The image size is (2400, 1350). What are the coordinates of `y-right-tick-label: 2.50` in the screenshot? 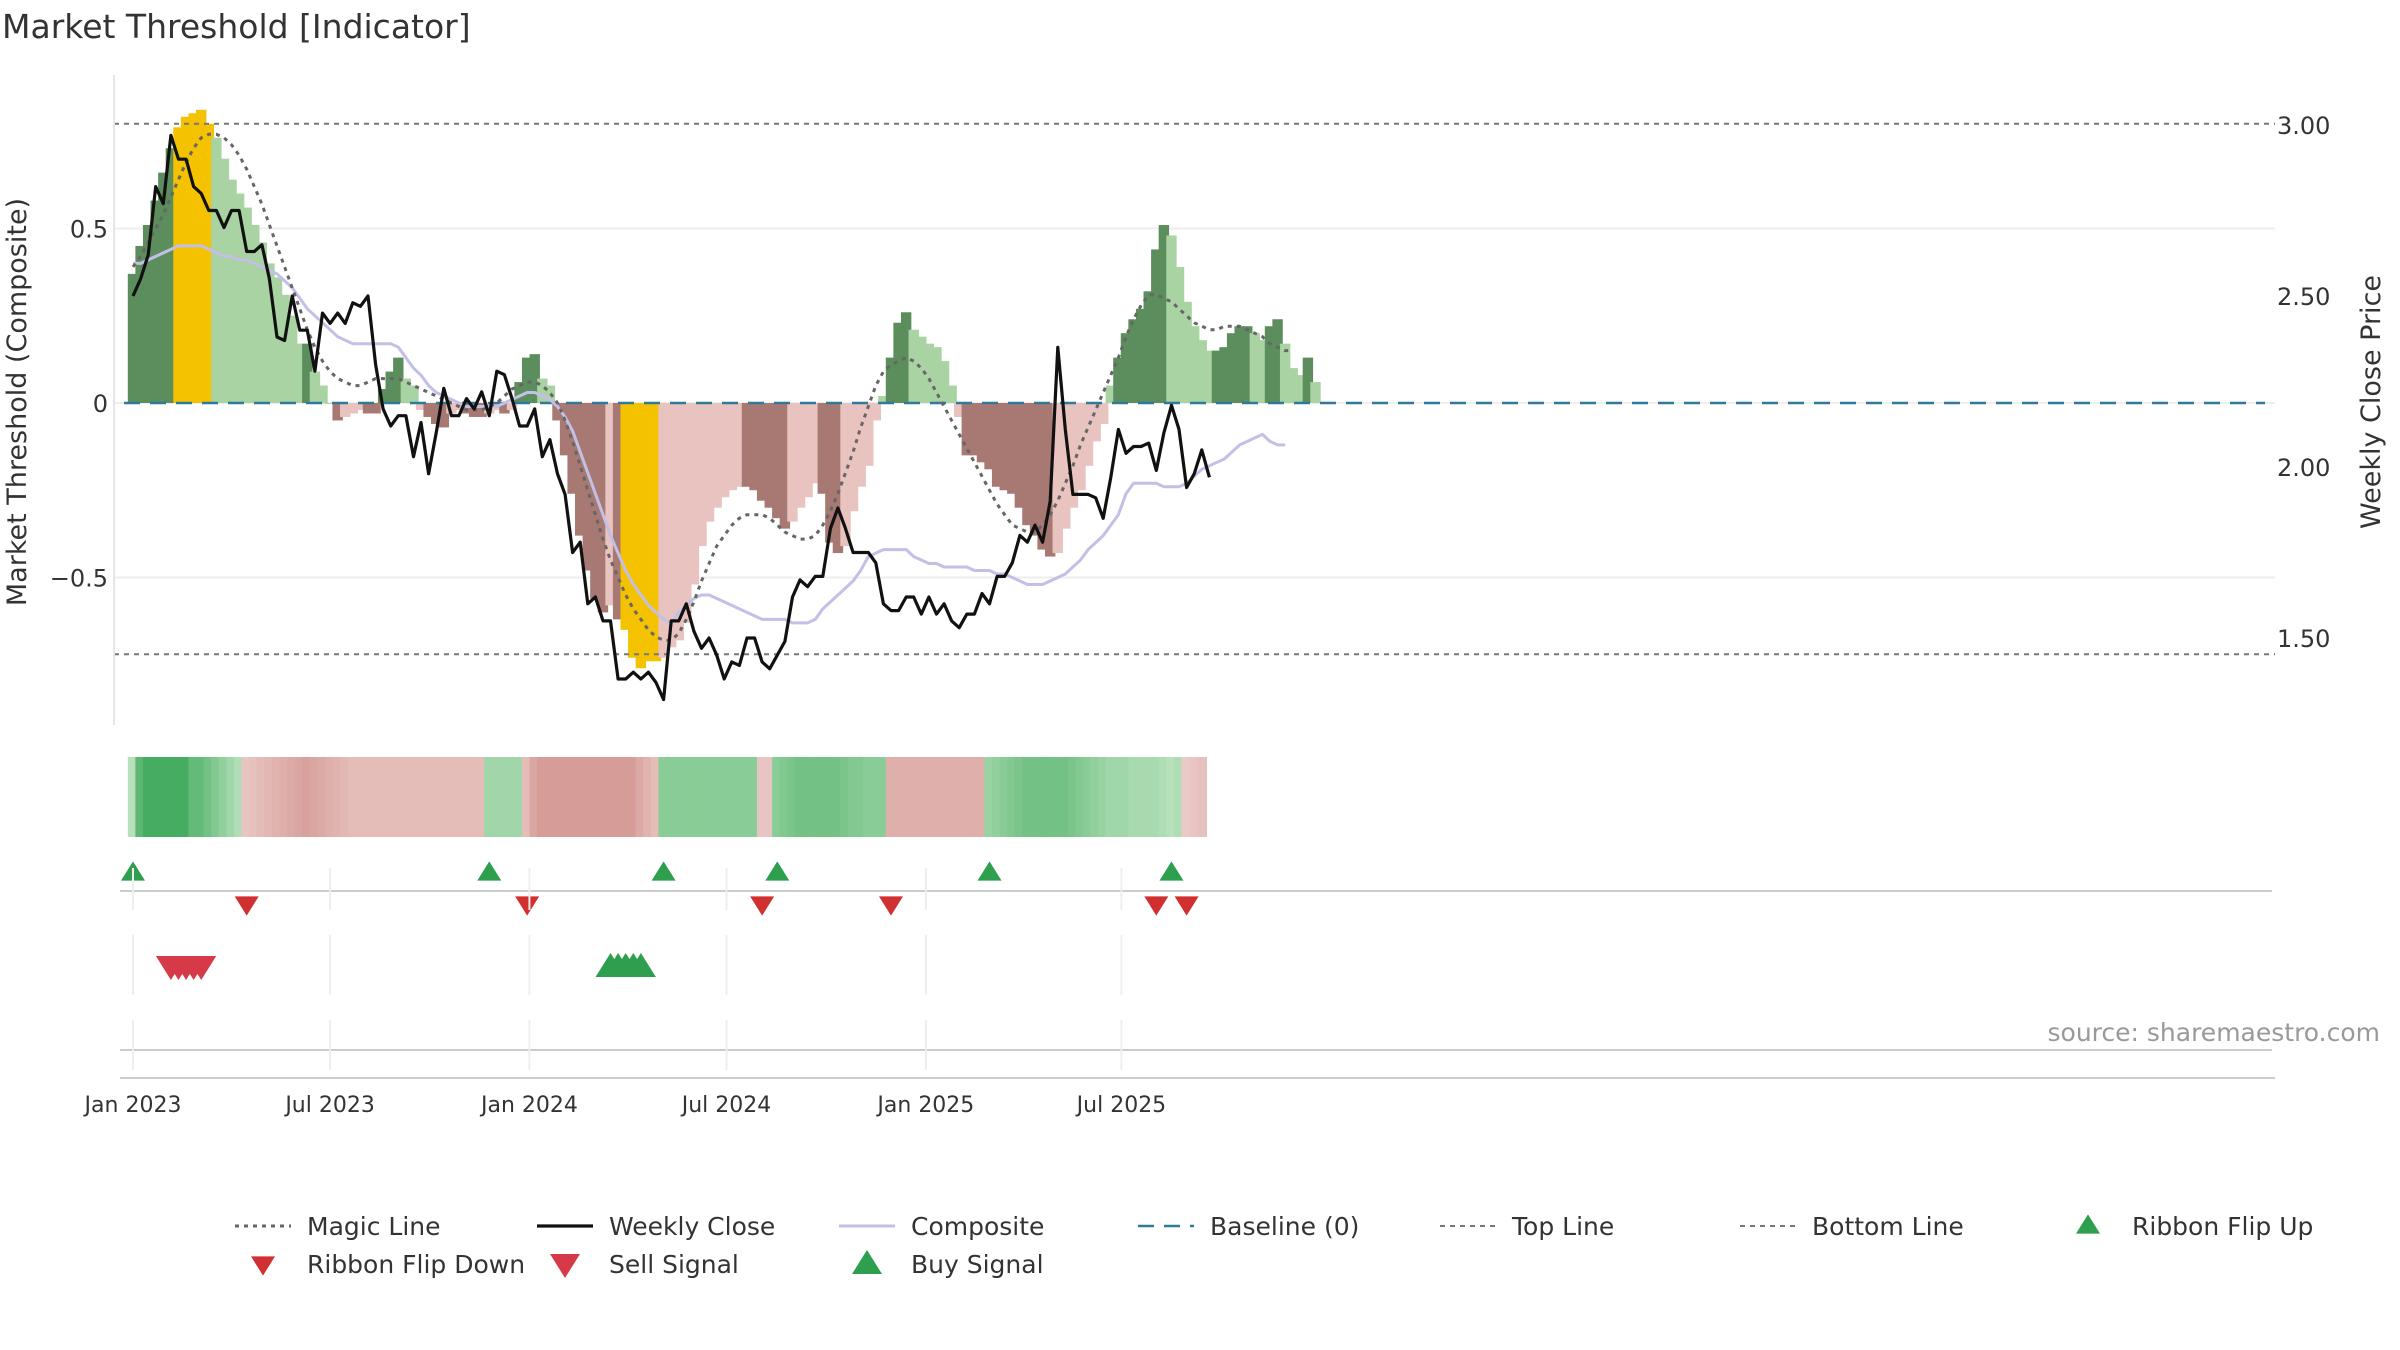 It's located at (2303, 297).